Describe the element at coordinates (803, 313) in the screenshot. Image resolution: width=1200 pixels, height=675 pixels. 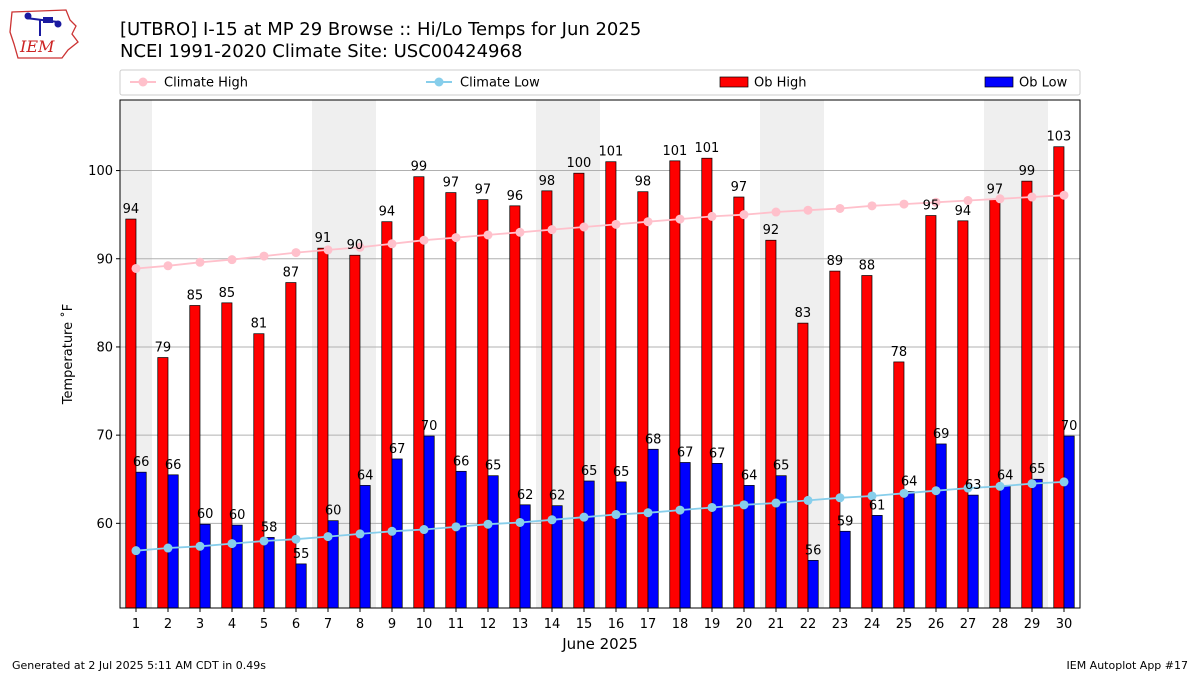
I see `high-label-day-22: 83` at that location.